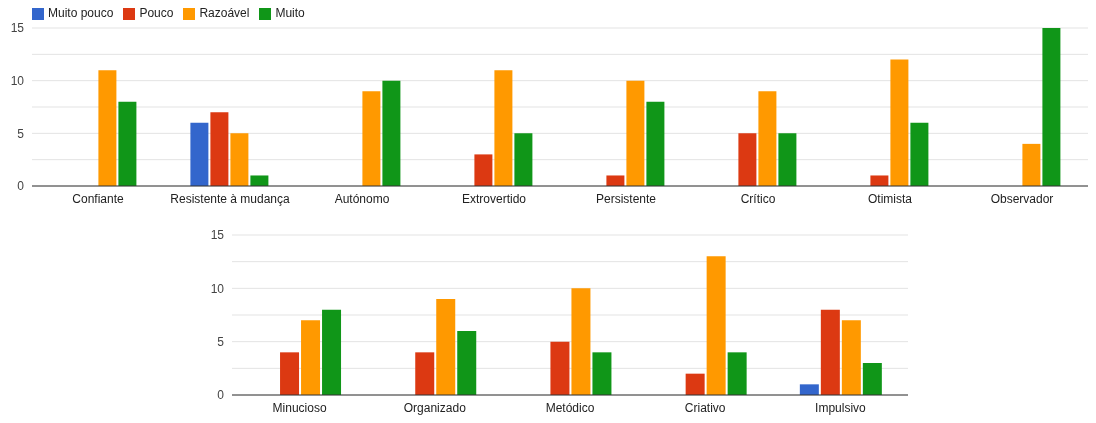 The height and width of the screenshot is (423, 1096). I want to click on legend-label: Pouco, so click(156, 13).